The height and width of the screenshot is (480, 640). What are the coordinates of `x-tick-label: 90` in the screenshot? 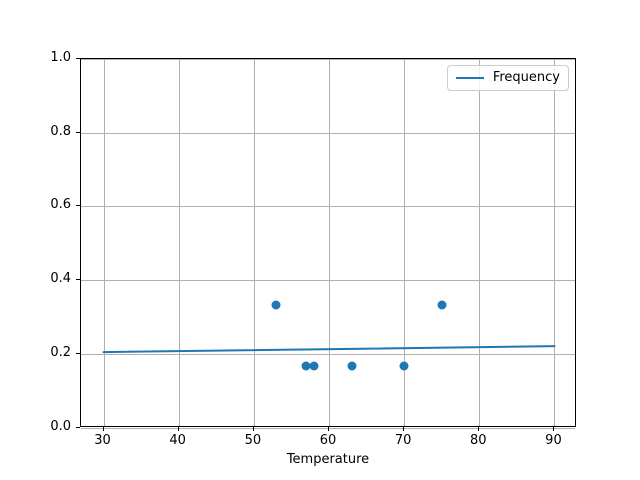 It's located at (553, 441).